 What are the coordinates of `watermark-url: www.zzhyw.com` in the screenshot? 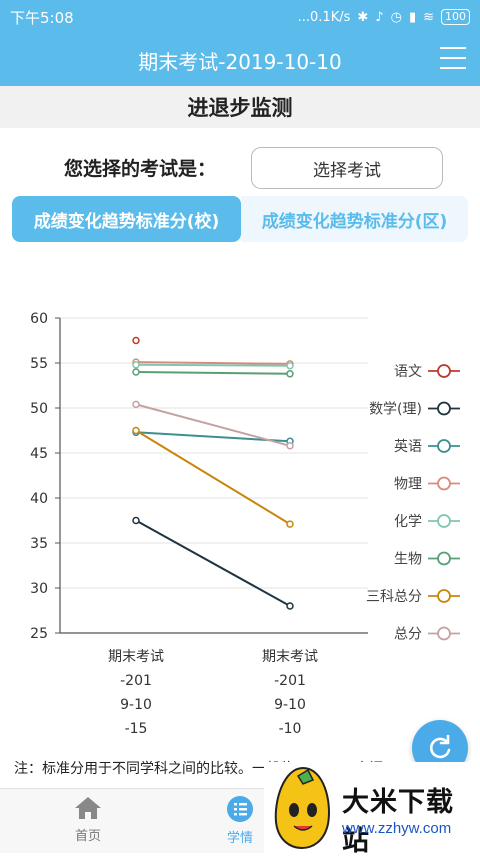 It's located at (397, 828).